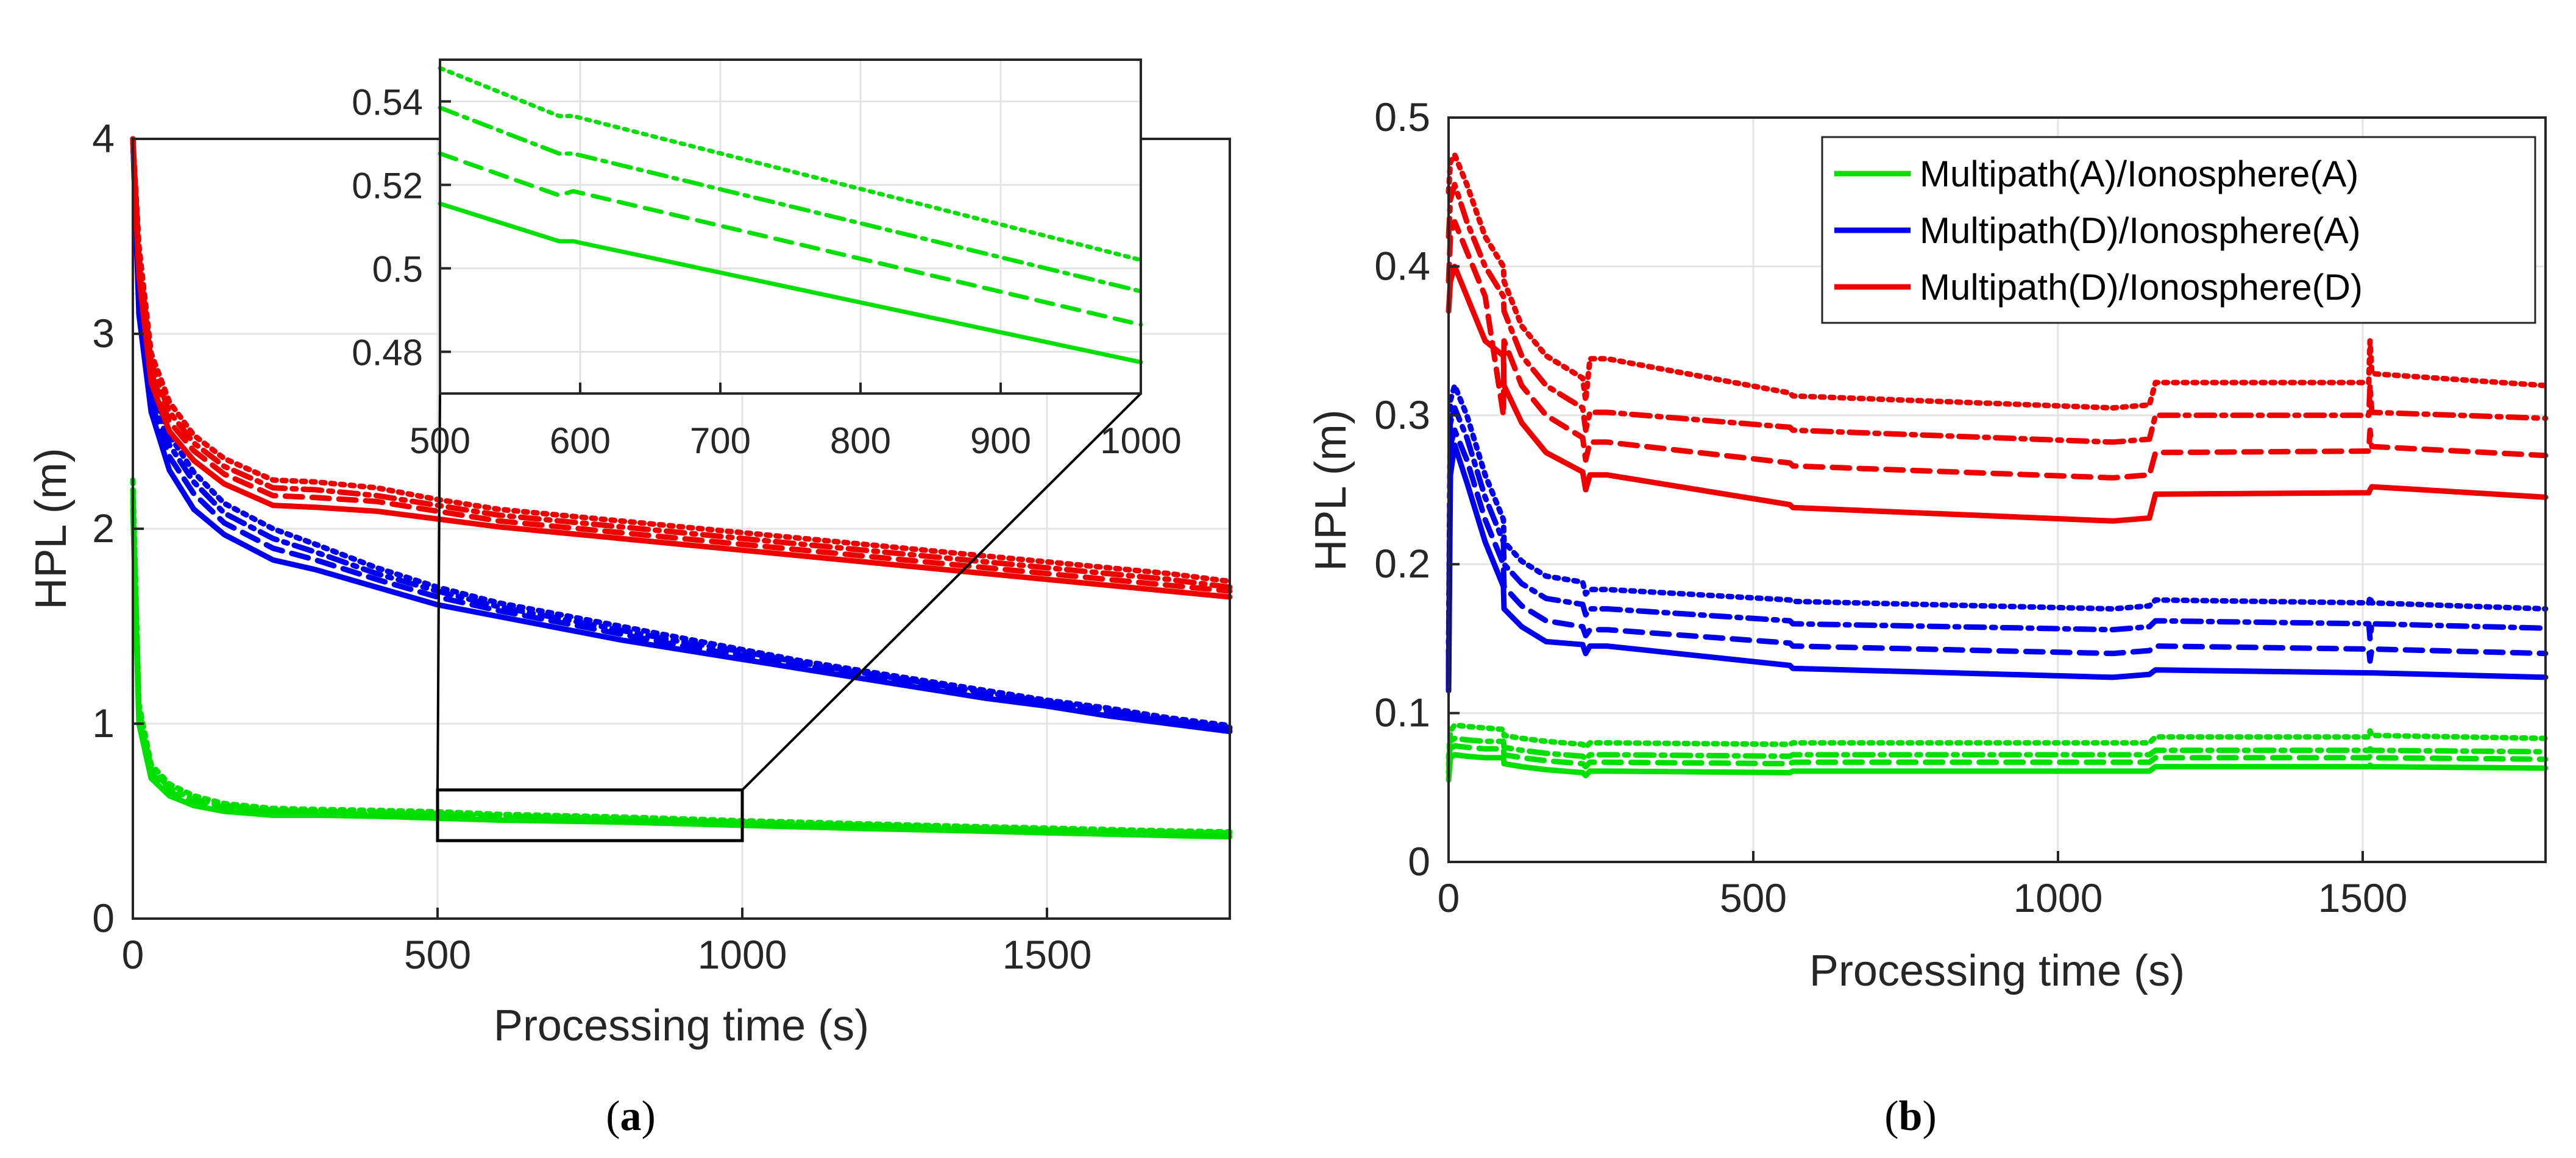 This screenshot has width=2576, height=1158. Describe the element at coordinates (1331, 490) in the screenshot. I see `panel-b-ylabel: HPL (m)` at that location.